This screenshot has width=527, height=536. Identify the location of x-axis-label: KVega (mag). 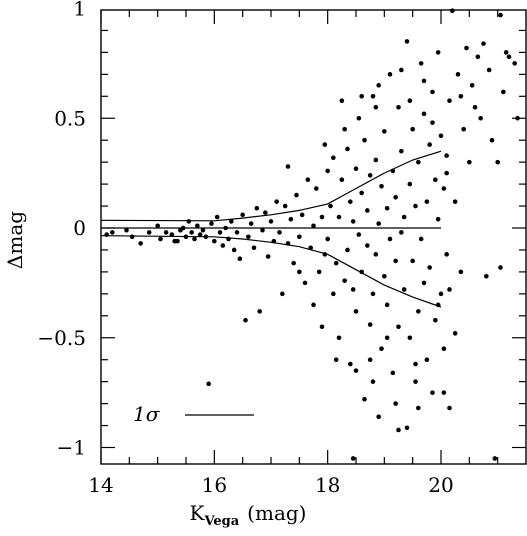
(248, 515).